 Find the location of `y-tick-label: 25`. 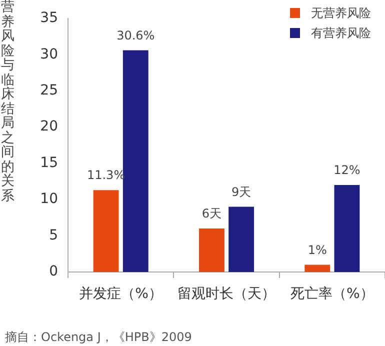

y-tick-label: 25 is located at coordinates (49, 90).